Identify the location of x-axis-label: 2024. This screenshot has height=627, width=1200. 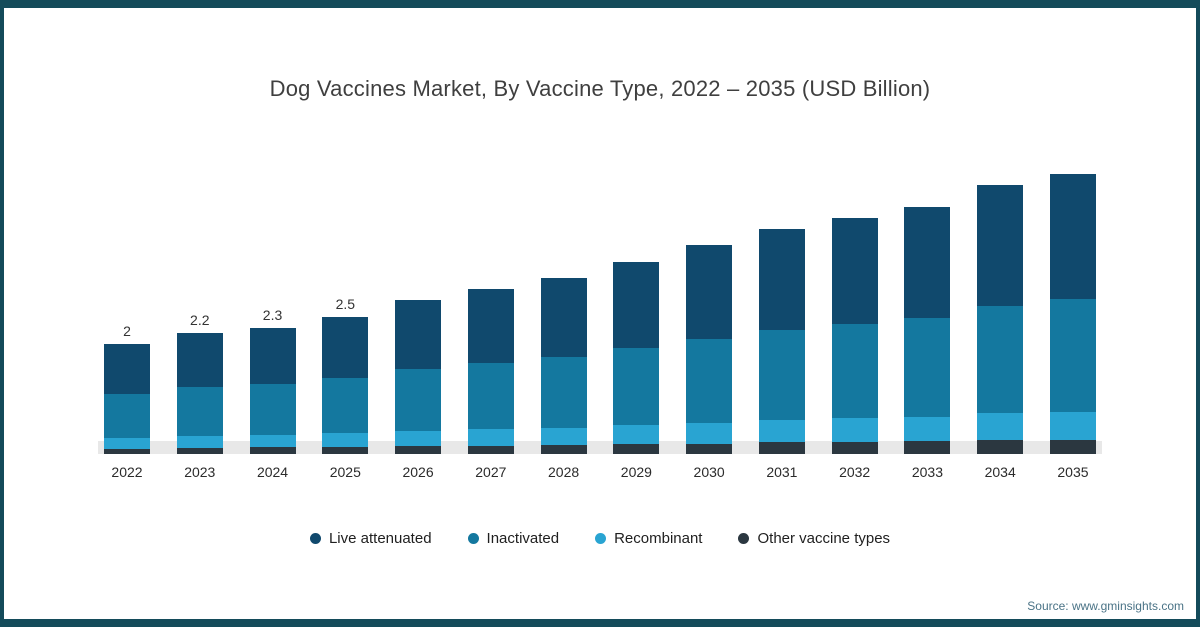
(272, 472).